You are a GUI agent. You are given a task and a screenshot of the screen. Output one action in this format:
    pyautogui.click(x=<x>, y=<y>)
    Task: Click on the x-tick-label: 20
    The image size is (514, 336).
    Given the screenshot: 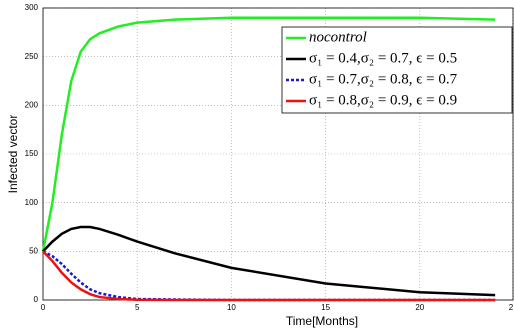 What is the action you would take?
    pyautogui.click(x=419, y=307)
    